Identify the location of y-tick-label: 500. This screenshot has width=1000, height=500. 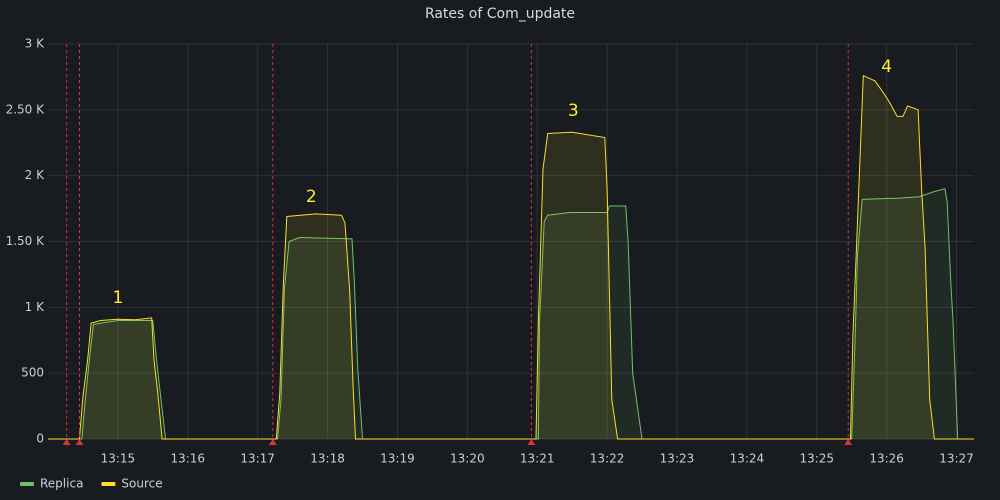
(32, 373).